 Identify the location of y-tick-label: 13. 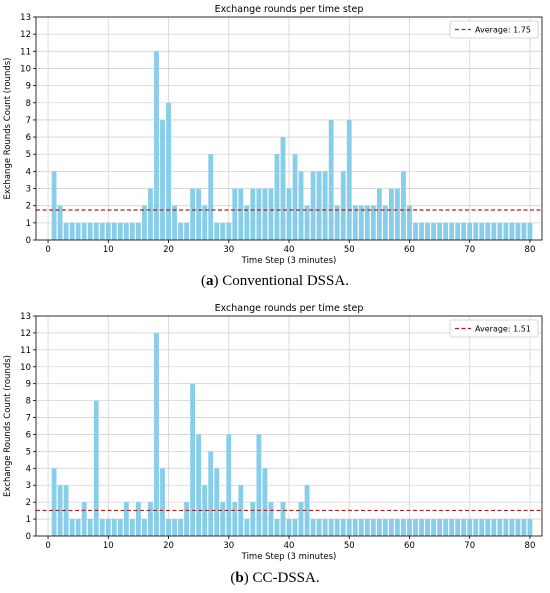
(25, 317).